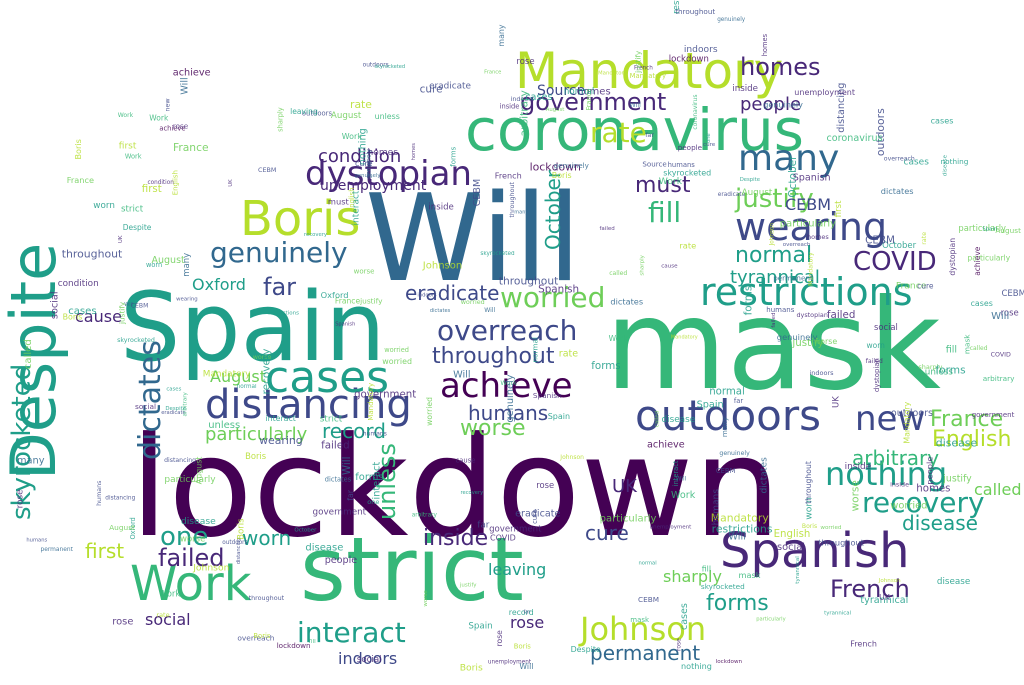 The height and width of the screenshot is (685, 1024). I want to click on small-word: interact, so click(377, 481).